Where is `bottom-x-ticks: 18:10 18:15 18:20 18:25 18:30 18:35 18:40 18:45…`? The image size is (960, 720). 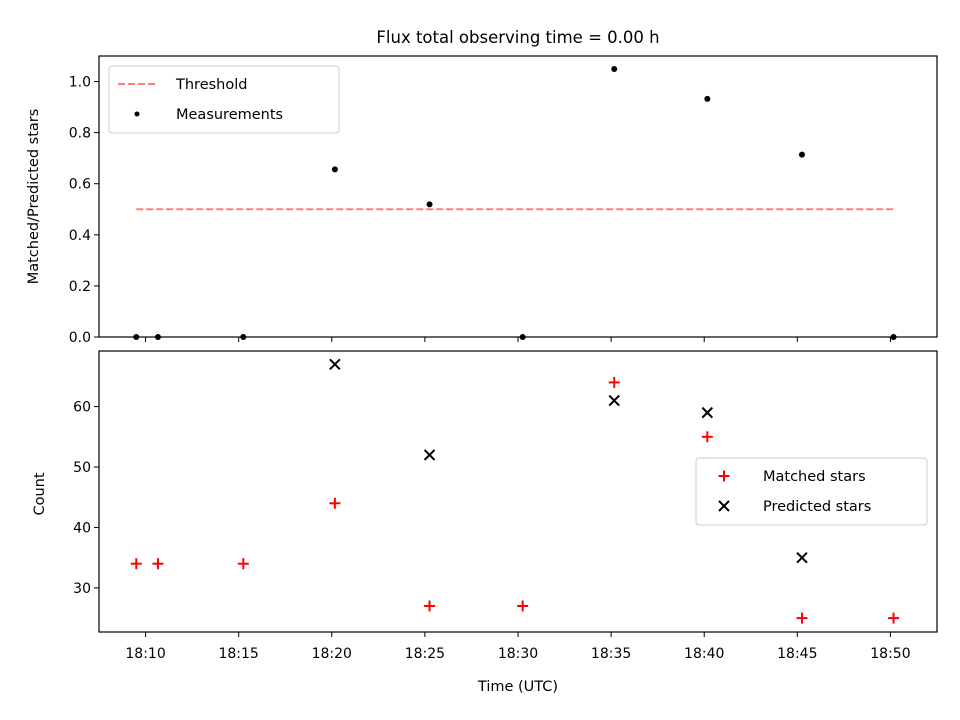
bottom-x-ticks: 18:10 18:15 18:20 18:25 18:30 18:35 18:40 18:45… is located at coordinates (518, 647).